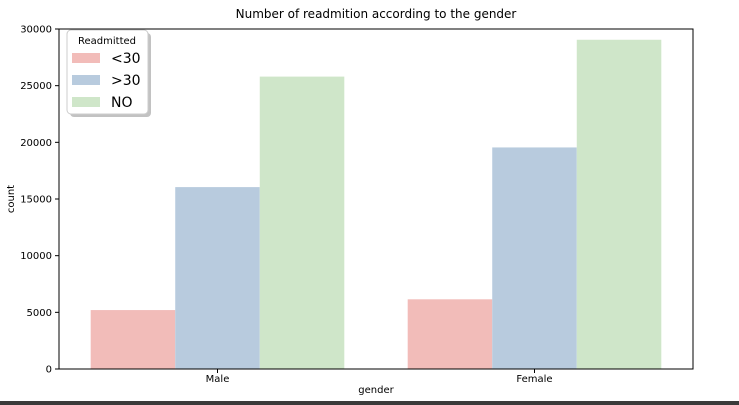 The image size is (739, 405). I want to click on bar-gt30-male, so click(217, 278).